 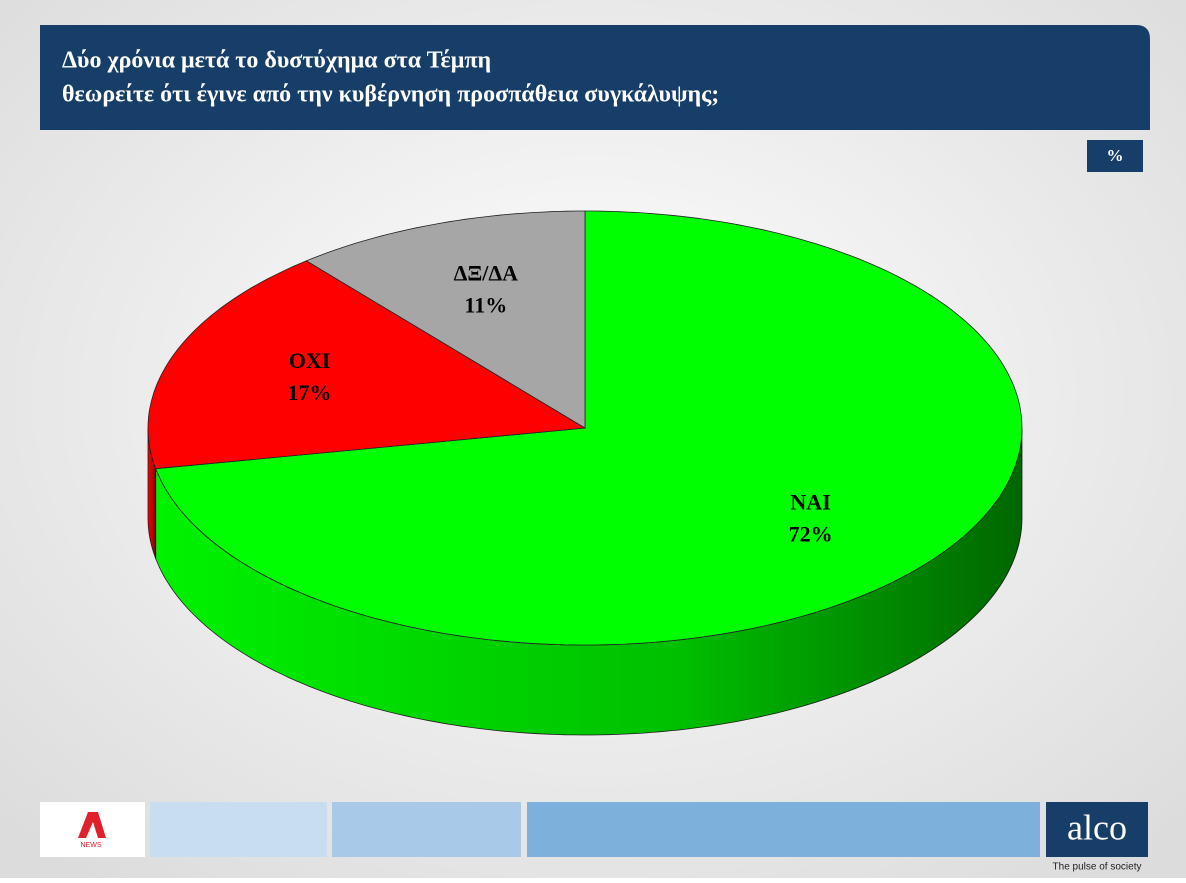 What do you see at coordinates (485, 304) in the screenshot?
I see `slice-value-label: 11%` at bounding box center [485, 304].